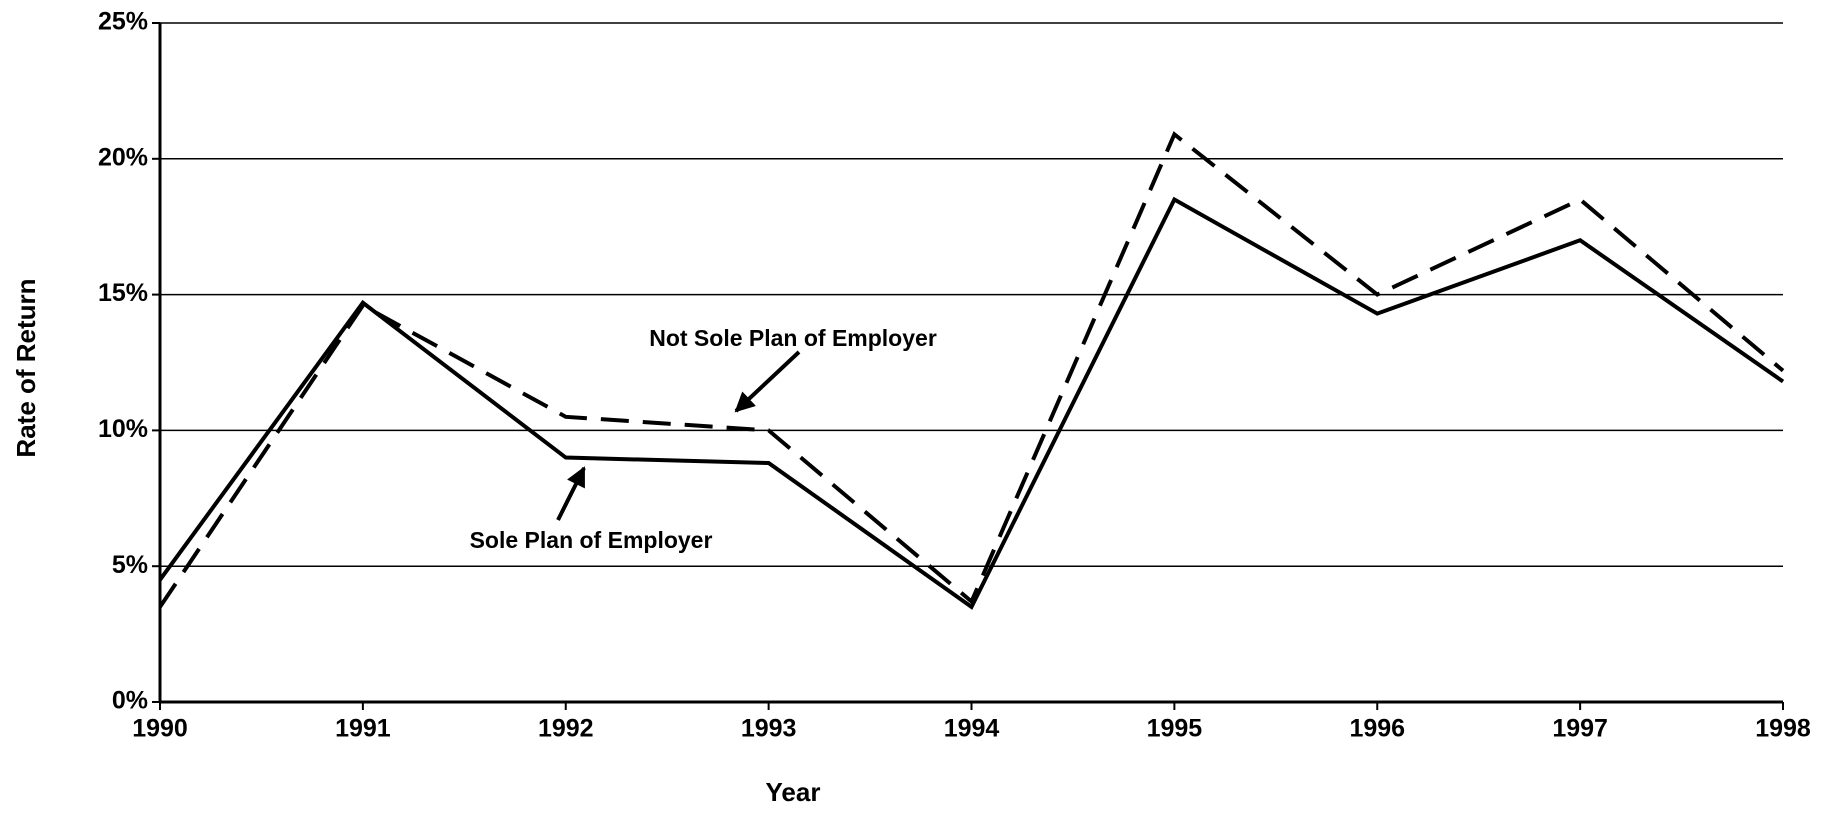 The image size is (1824, 817). What do you see at coordinates (972, 729) in the screenshot?
I see `x-tick-label: 1994` at bounding box center [972, 729].